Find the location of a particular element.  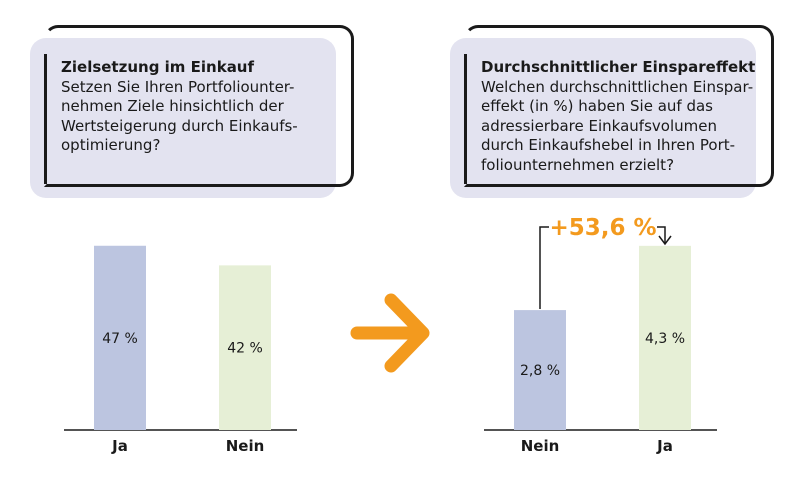

bar-value-label: 2,8 % is located at coordinates (540, 371).